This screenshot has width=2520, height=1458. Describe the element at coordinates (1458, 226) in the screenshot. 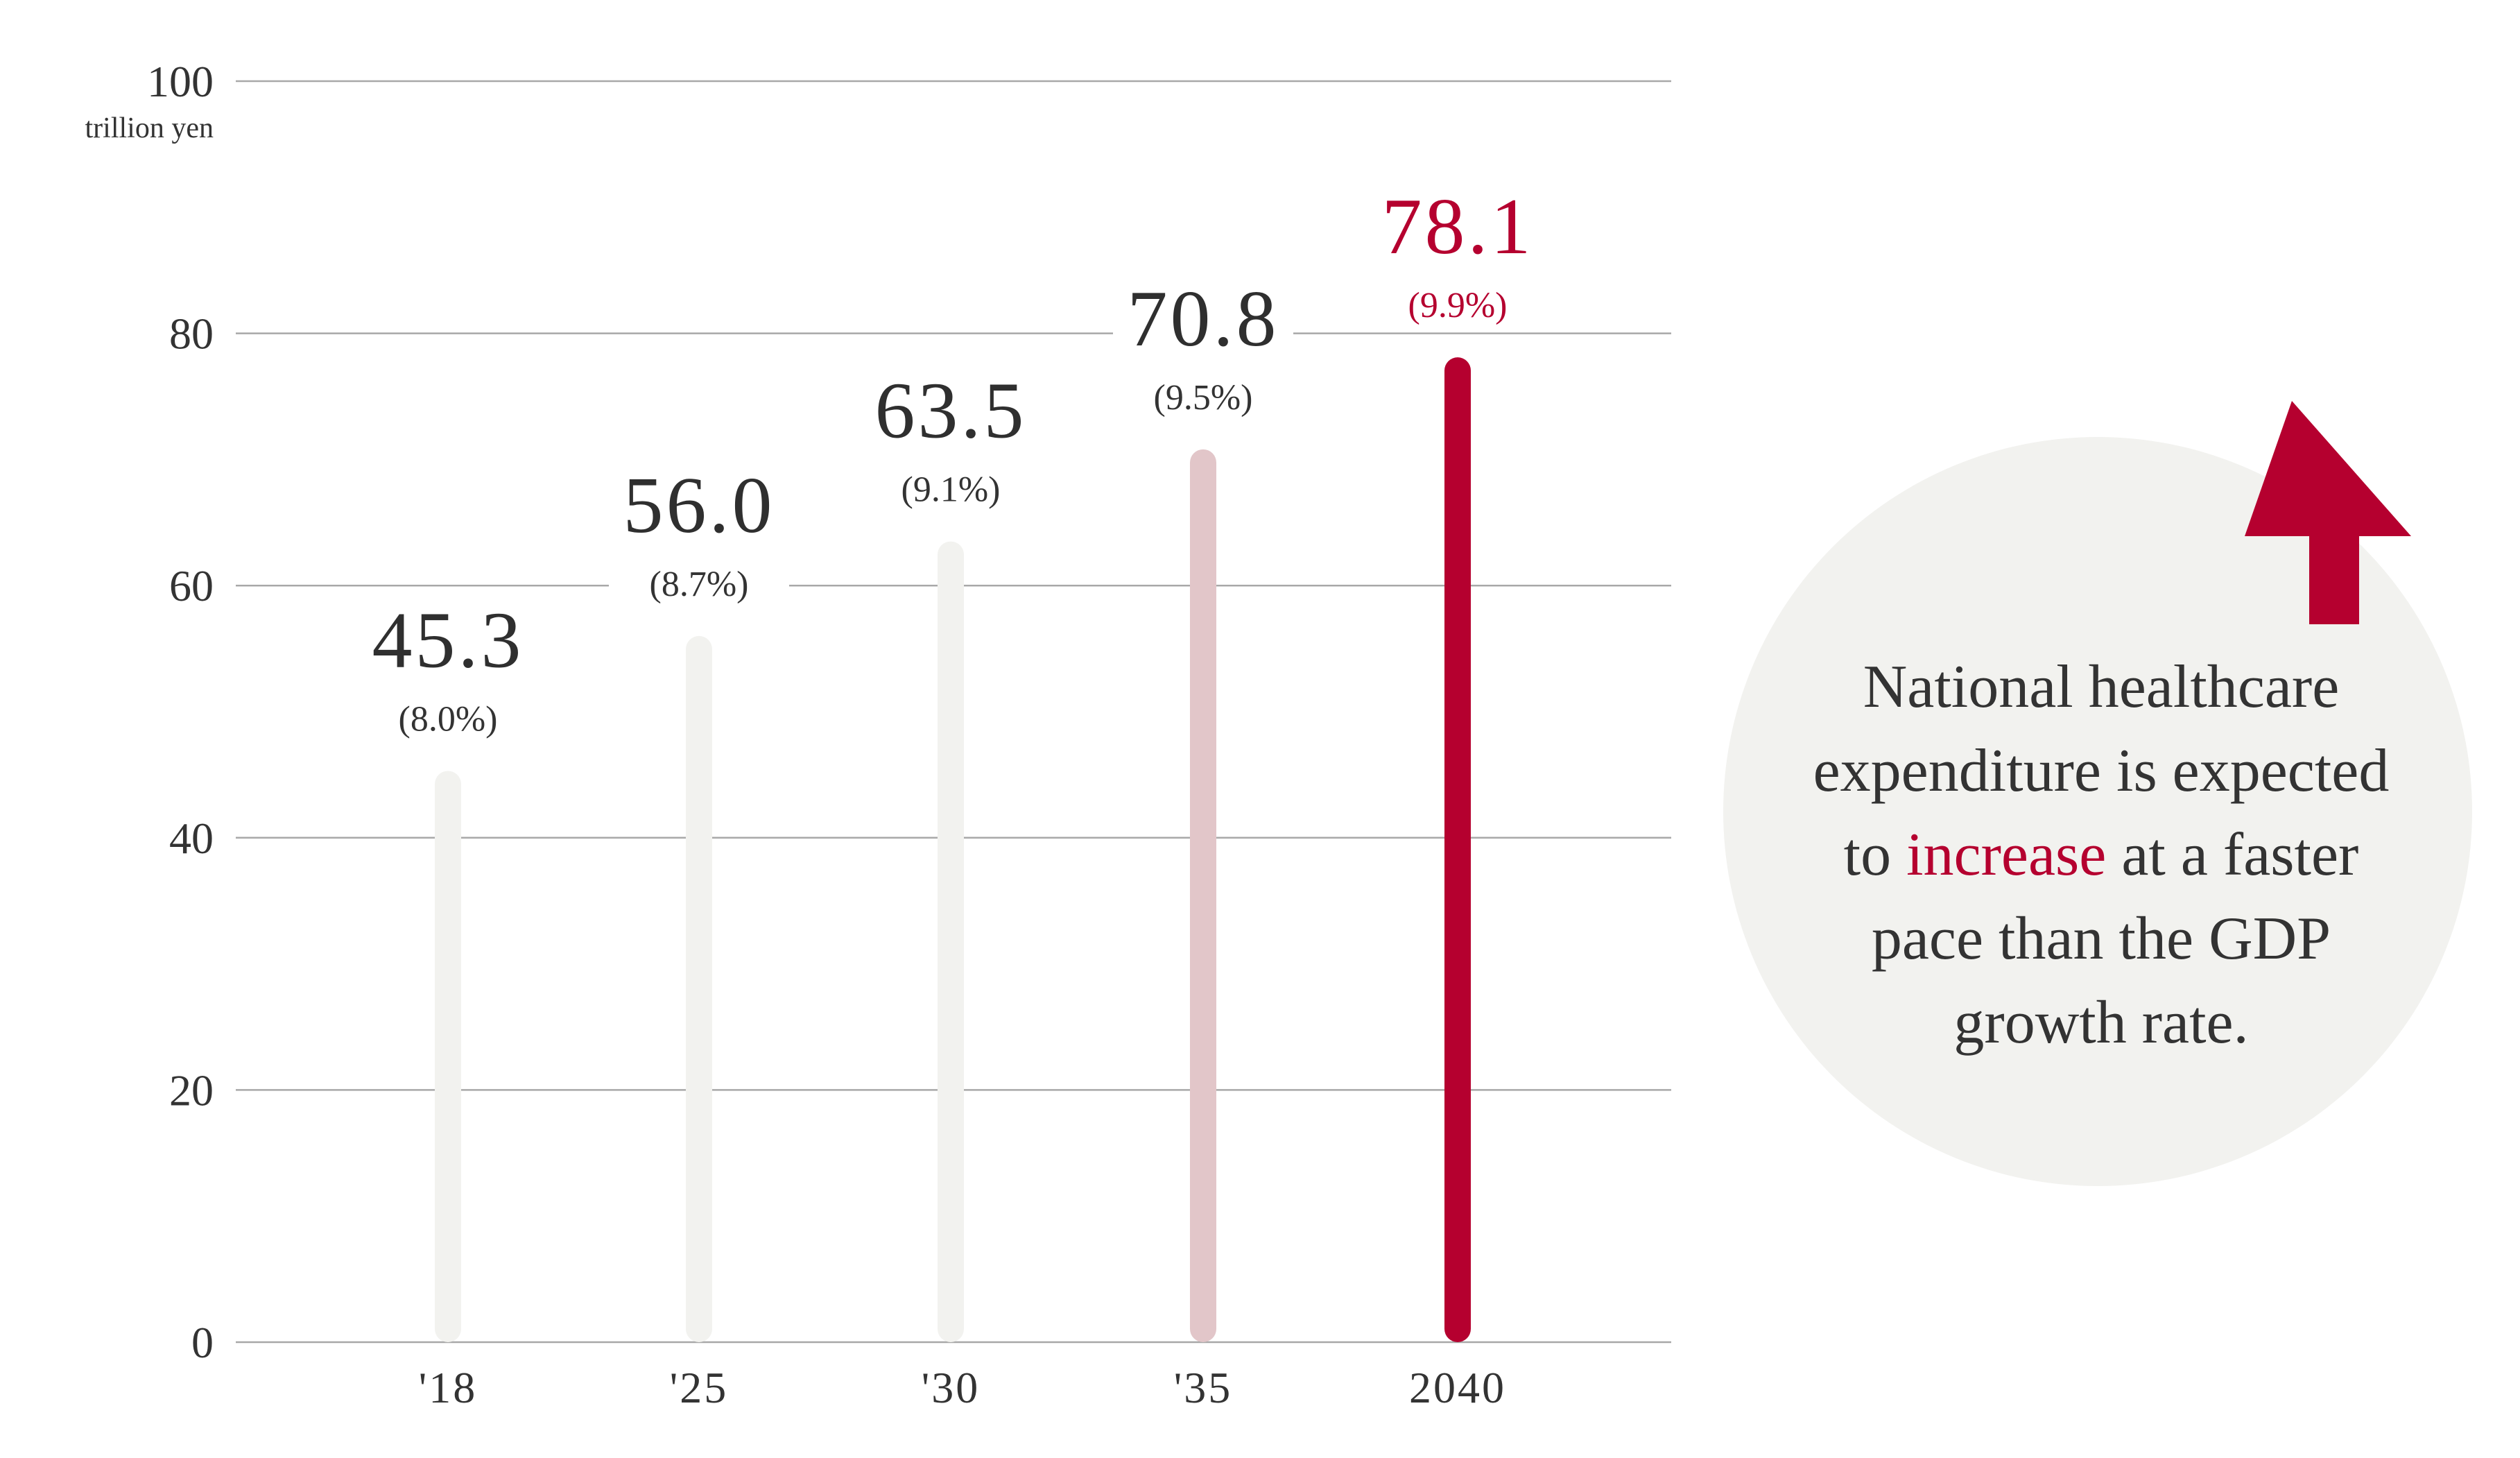

I see `value-label: 78.1` at that location.